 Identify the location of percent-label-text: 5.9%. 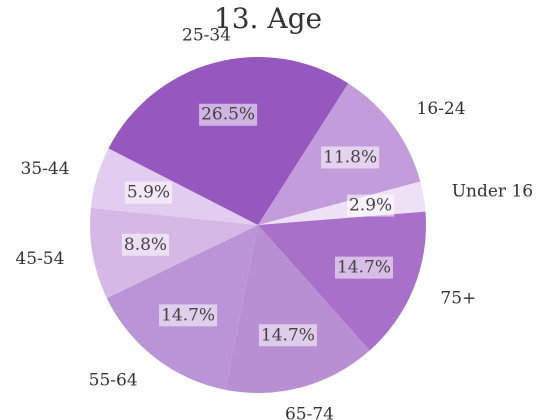
(148, 193).